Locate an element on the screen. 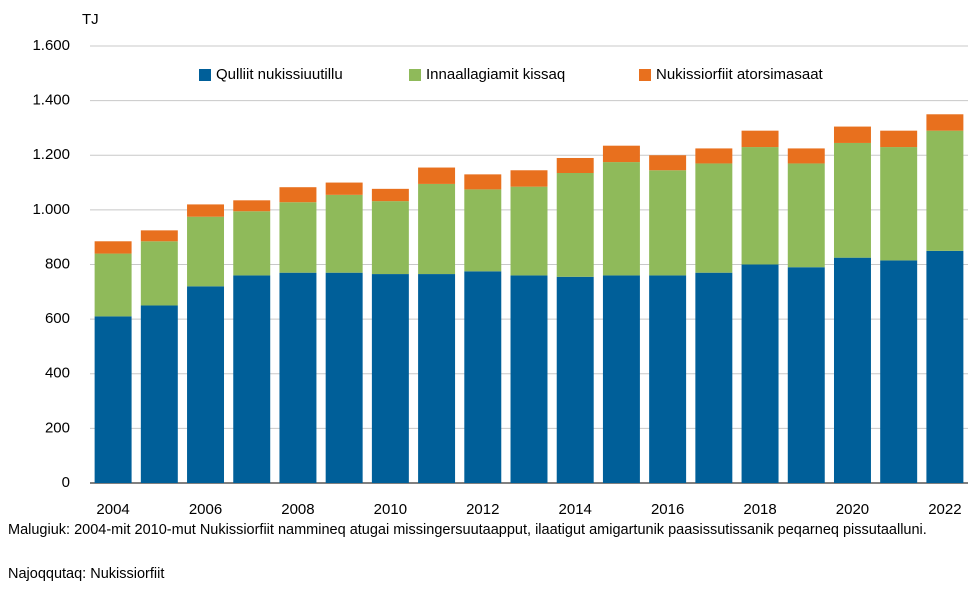  y-tick-label: 1.000 is located at coordinates (51, 209).